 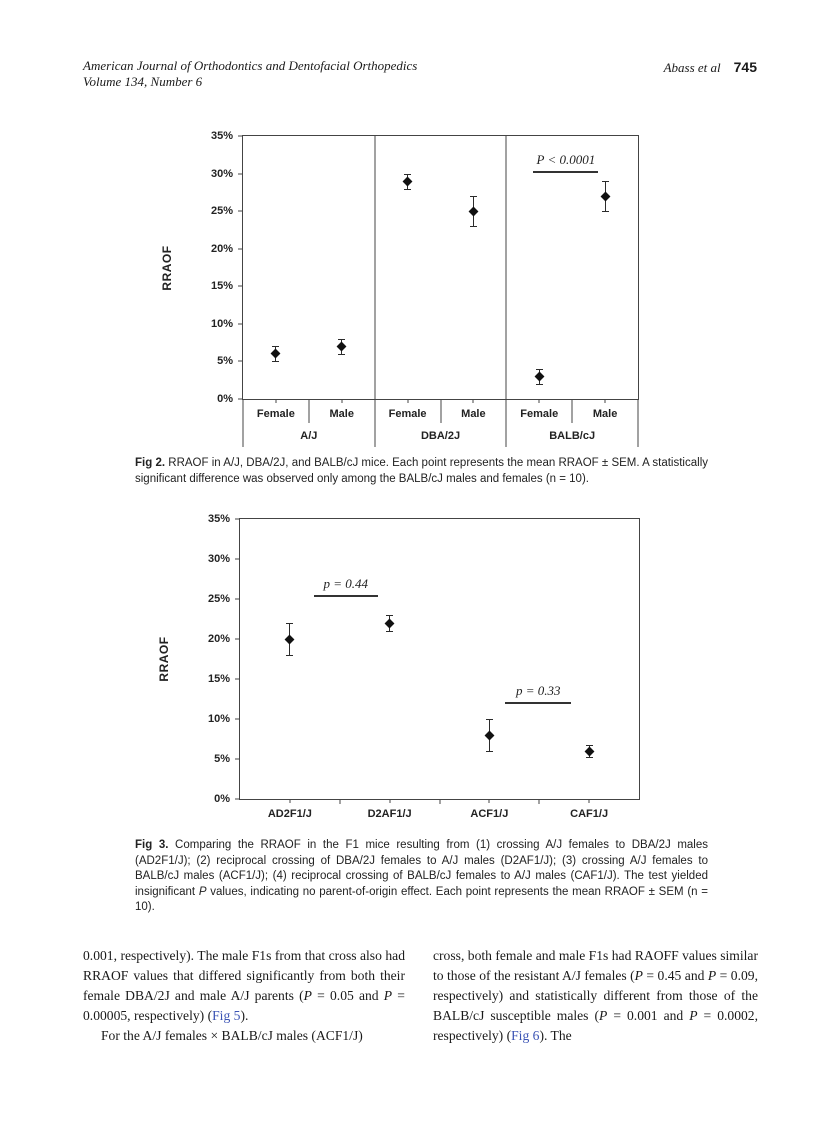 I want to click on fig6-link: Fig 6, so click(x=525, y=1035).